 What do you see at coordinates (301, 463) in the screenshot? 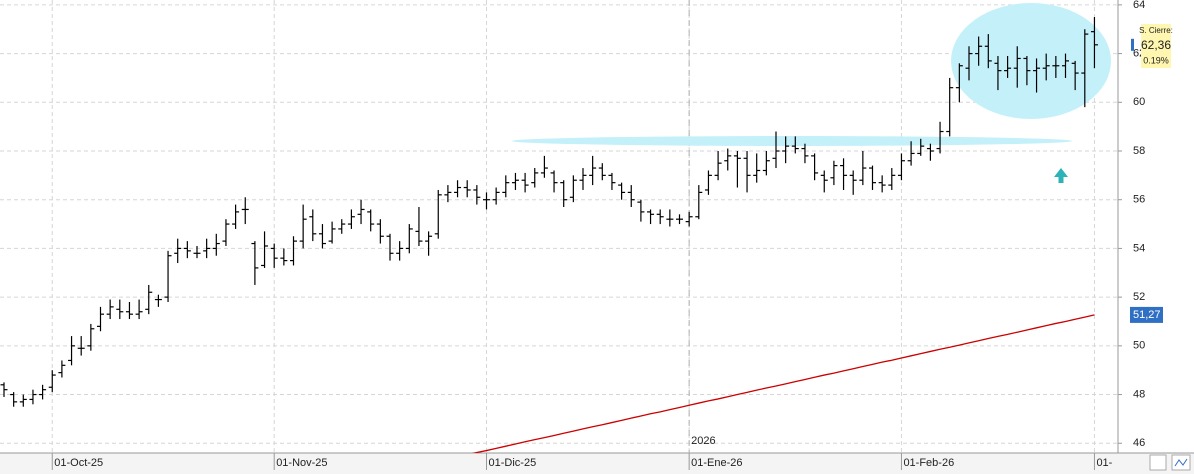
I see `x-tick-label: 01-Nov-25` at bounding box center [301, 463].